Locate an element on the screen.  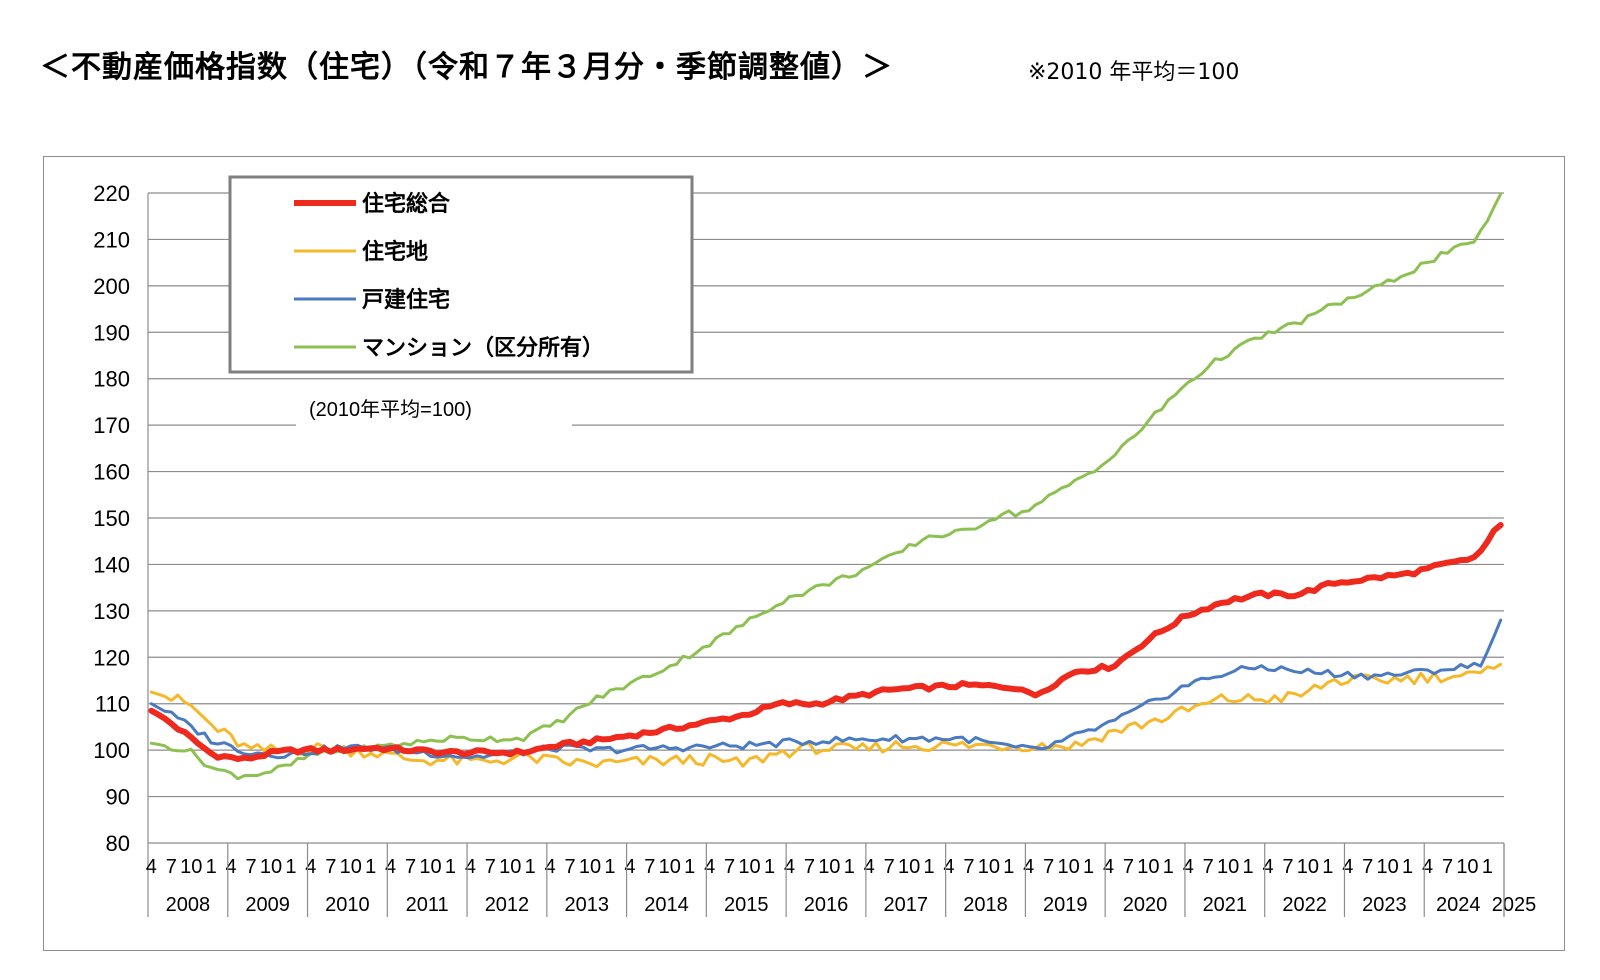
legend-box is located at coordinates (461, 274).